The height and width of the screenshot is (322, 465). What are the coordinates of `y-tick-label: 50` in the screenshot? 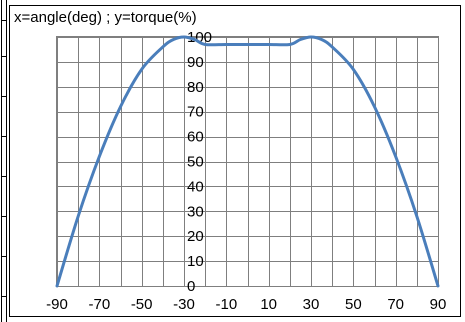 It's located at (195, 162).